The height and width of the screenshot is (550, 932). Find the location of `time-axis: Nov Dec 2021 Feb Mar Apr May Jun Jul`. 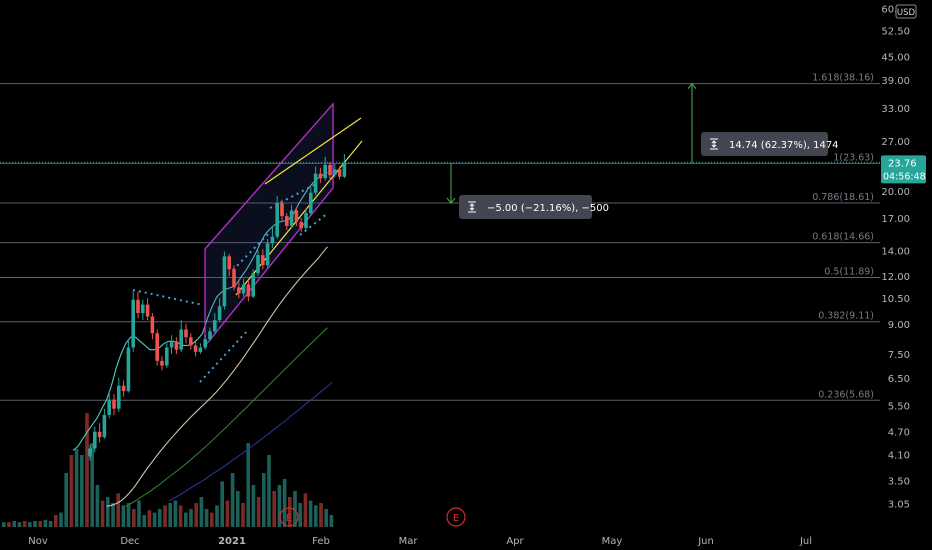

time-axis: Nov Dec 2021 Feb Mar Apr May Jun Jul is located at coordinates (420, 541).